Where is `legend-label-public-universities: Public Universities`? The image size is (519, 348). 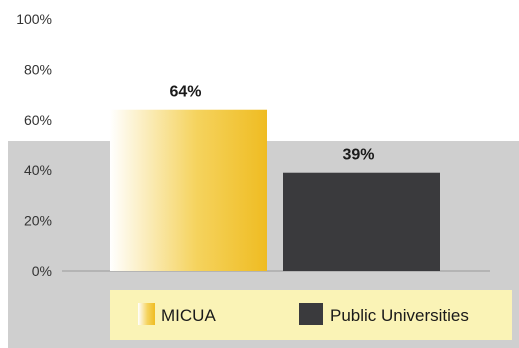 legend-label-public-universities: Public Universities is located at coordinates (399, 315).